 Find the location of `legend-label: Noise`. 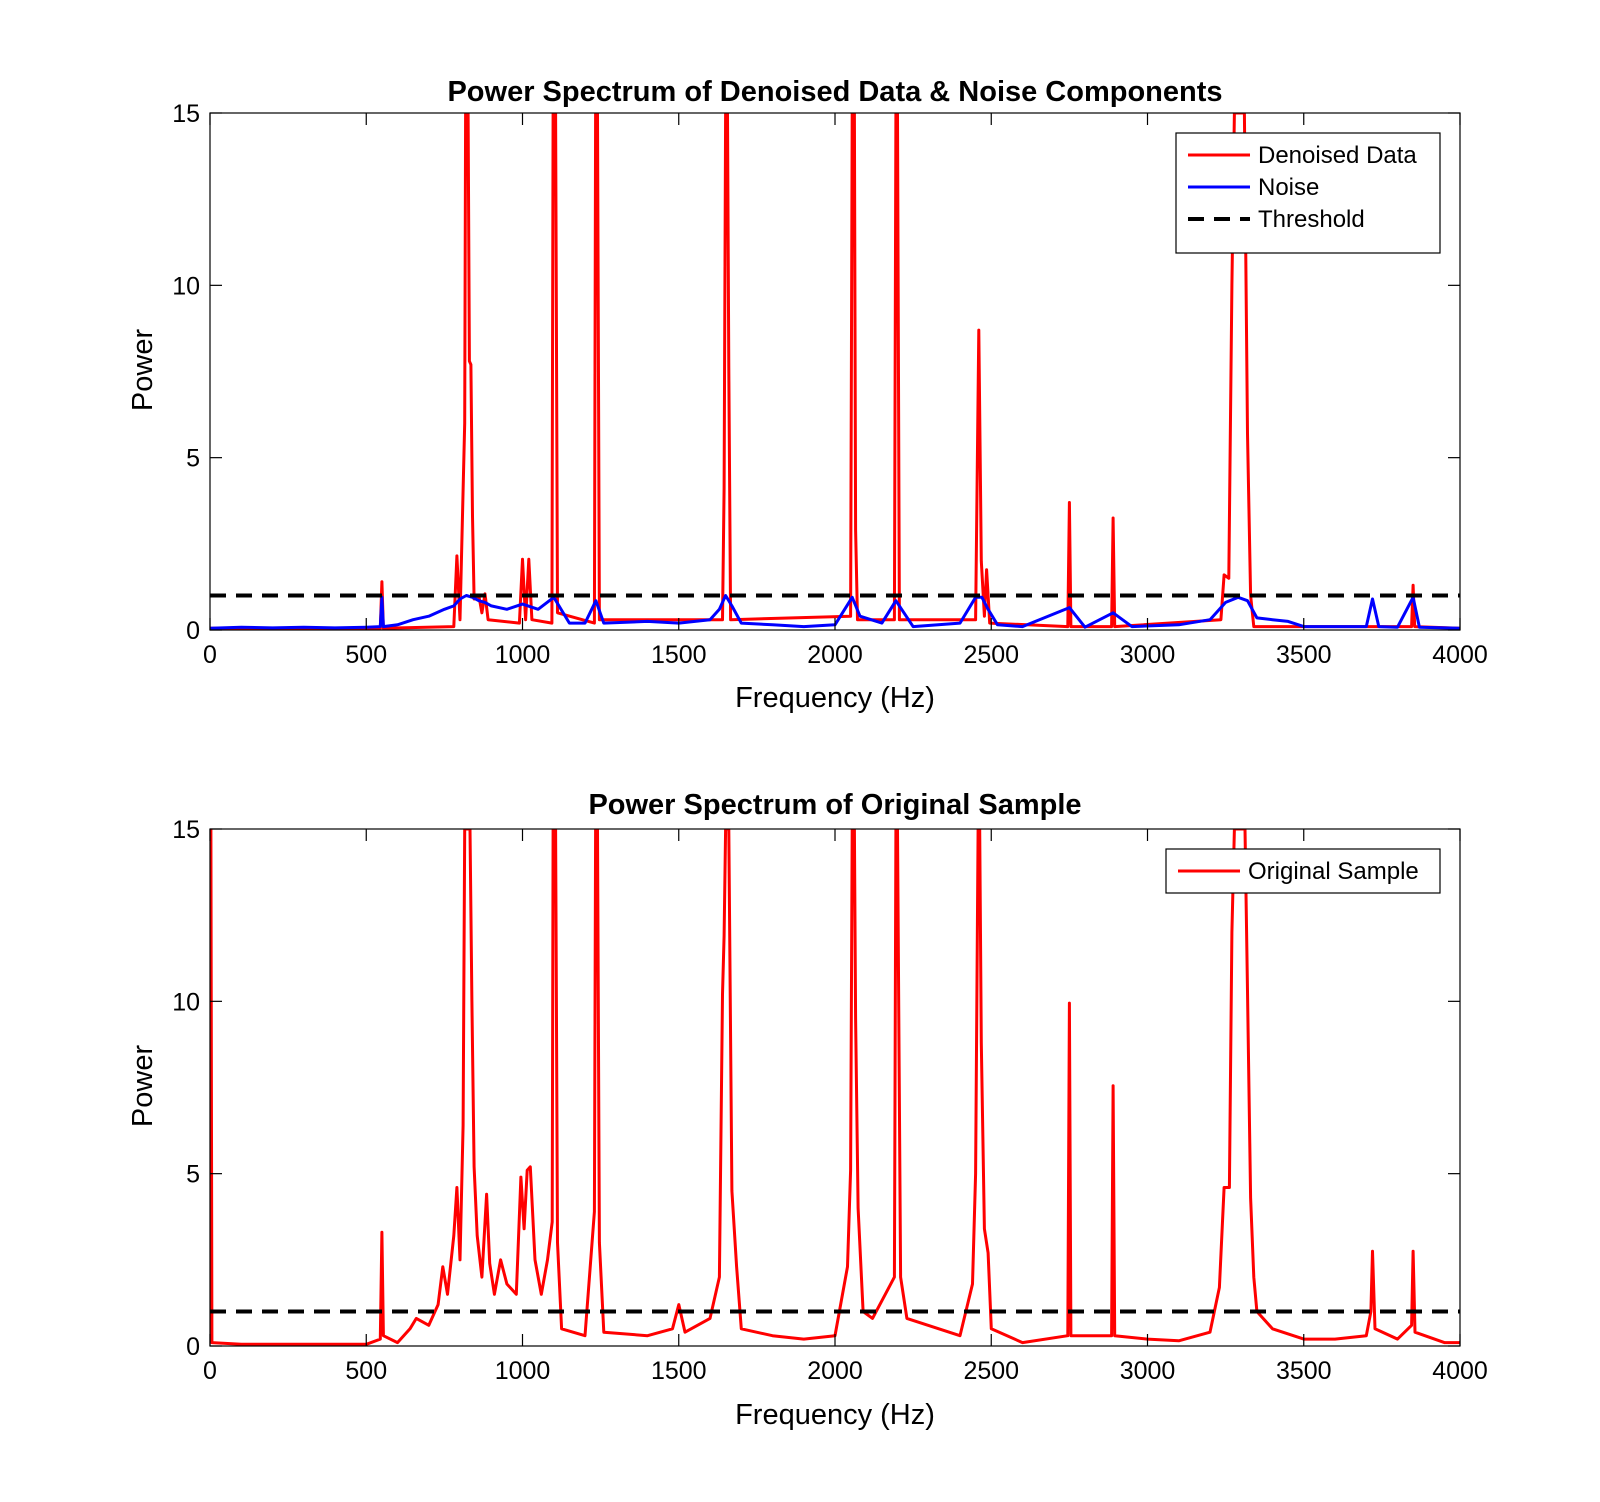

legend-label: Noise is located at coordinates (1288, 187).